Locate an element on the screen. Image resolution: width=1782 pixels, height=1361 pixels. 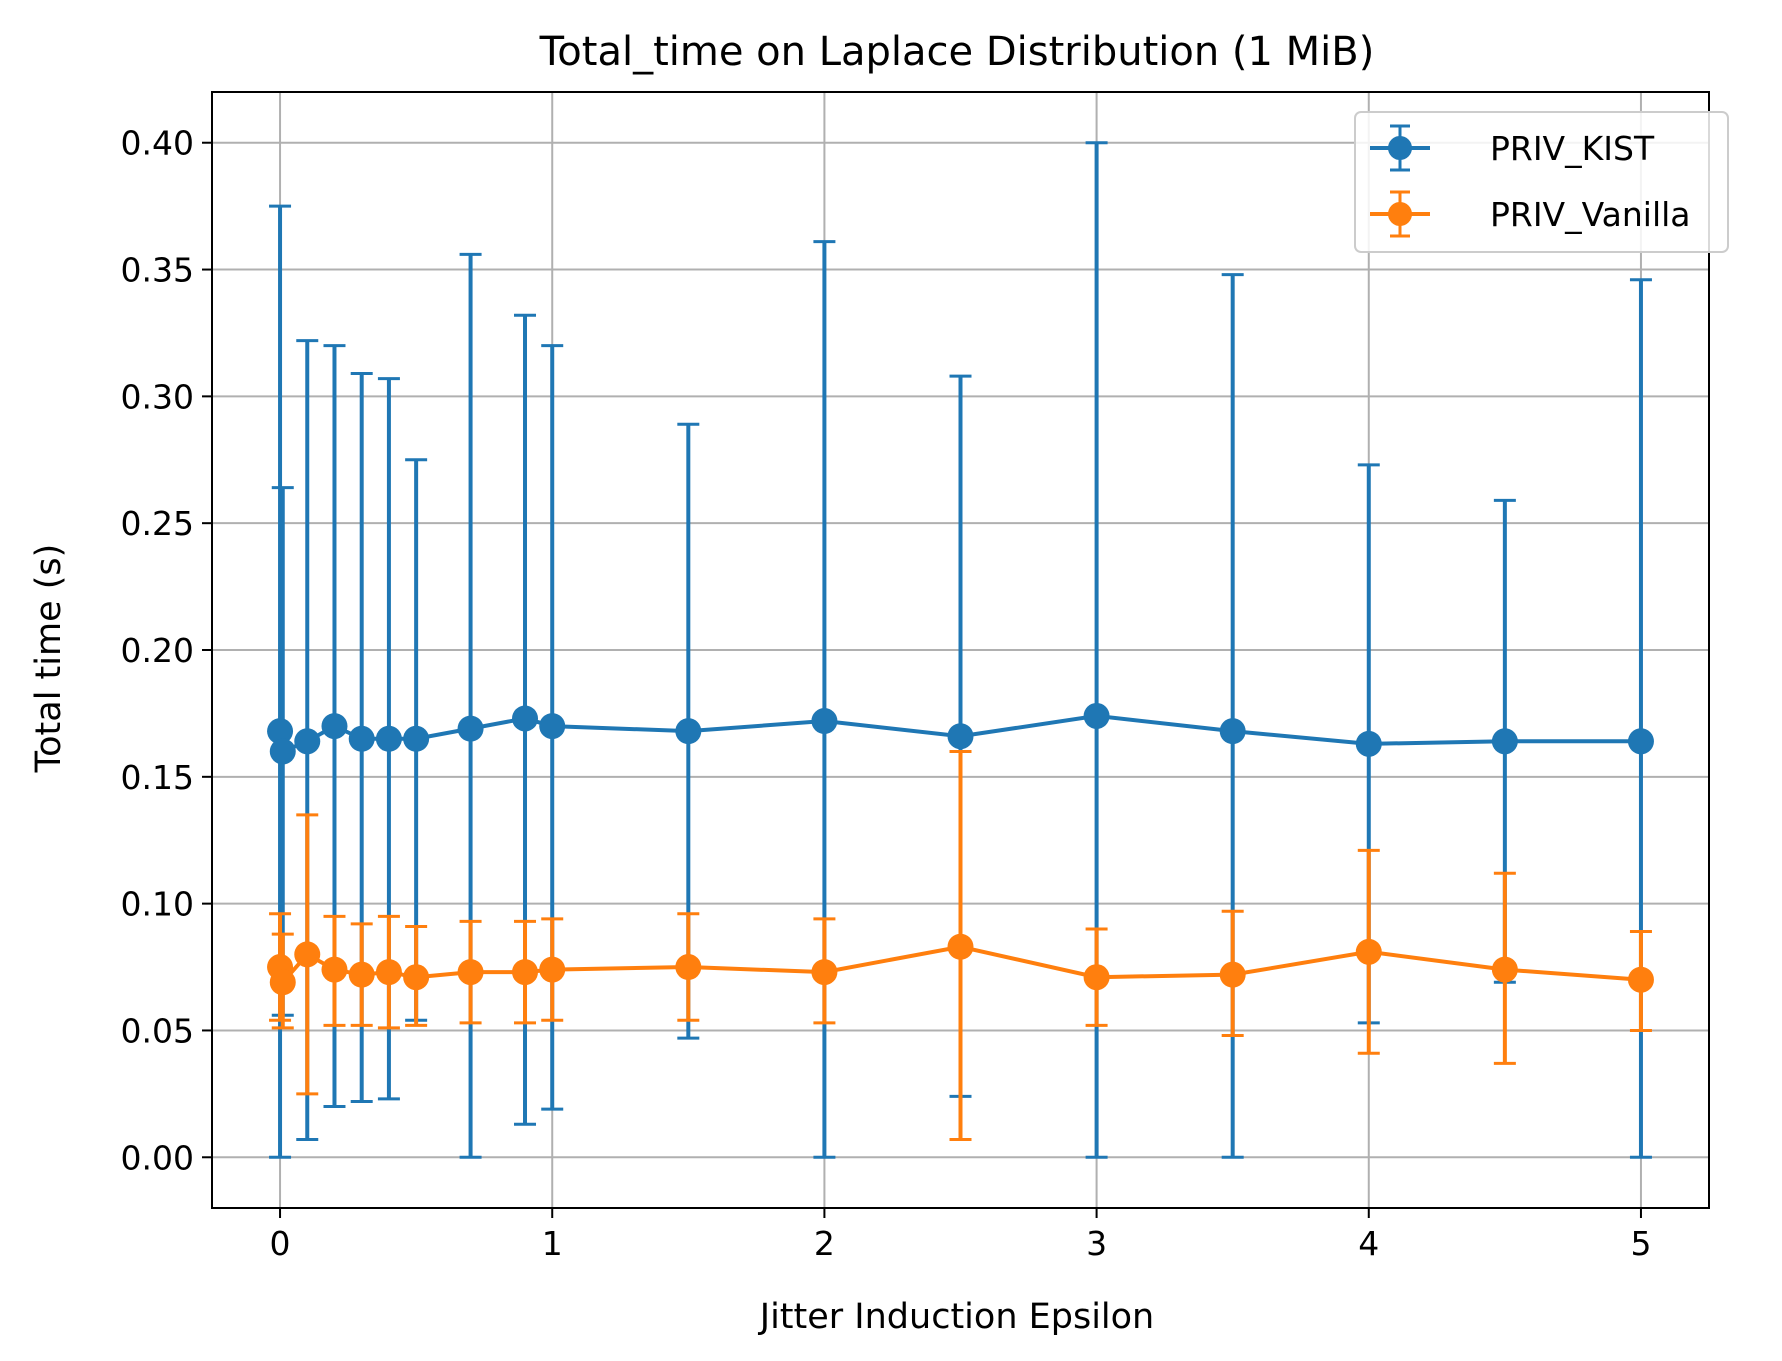
legend-entry-PRIV_Vanilla: PRIV_Vanilla is located at coordinates (1530, 214).